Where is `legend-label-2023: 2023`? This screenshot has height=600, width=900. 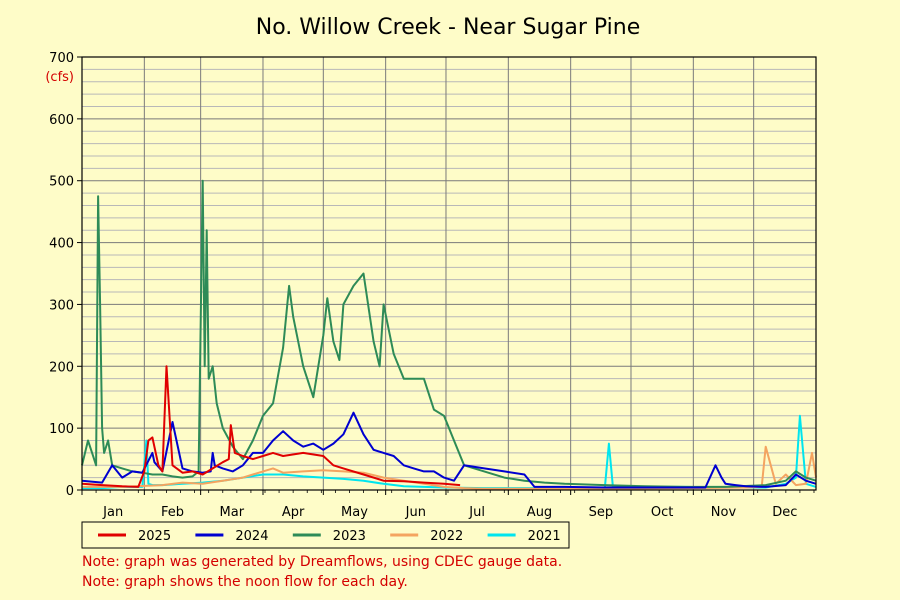
legend-label-2023: 2023 is located at coordinates (349, 536).